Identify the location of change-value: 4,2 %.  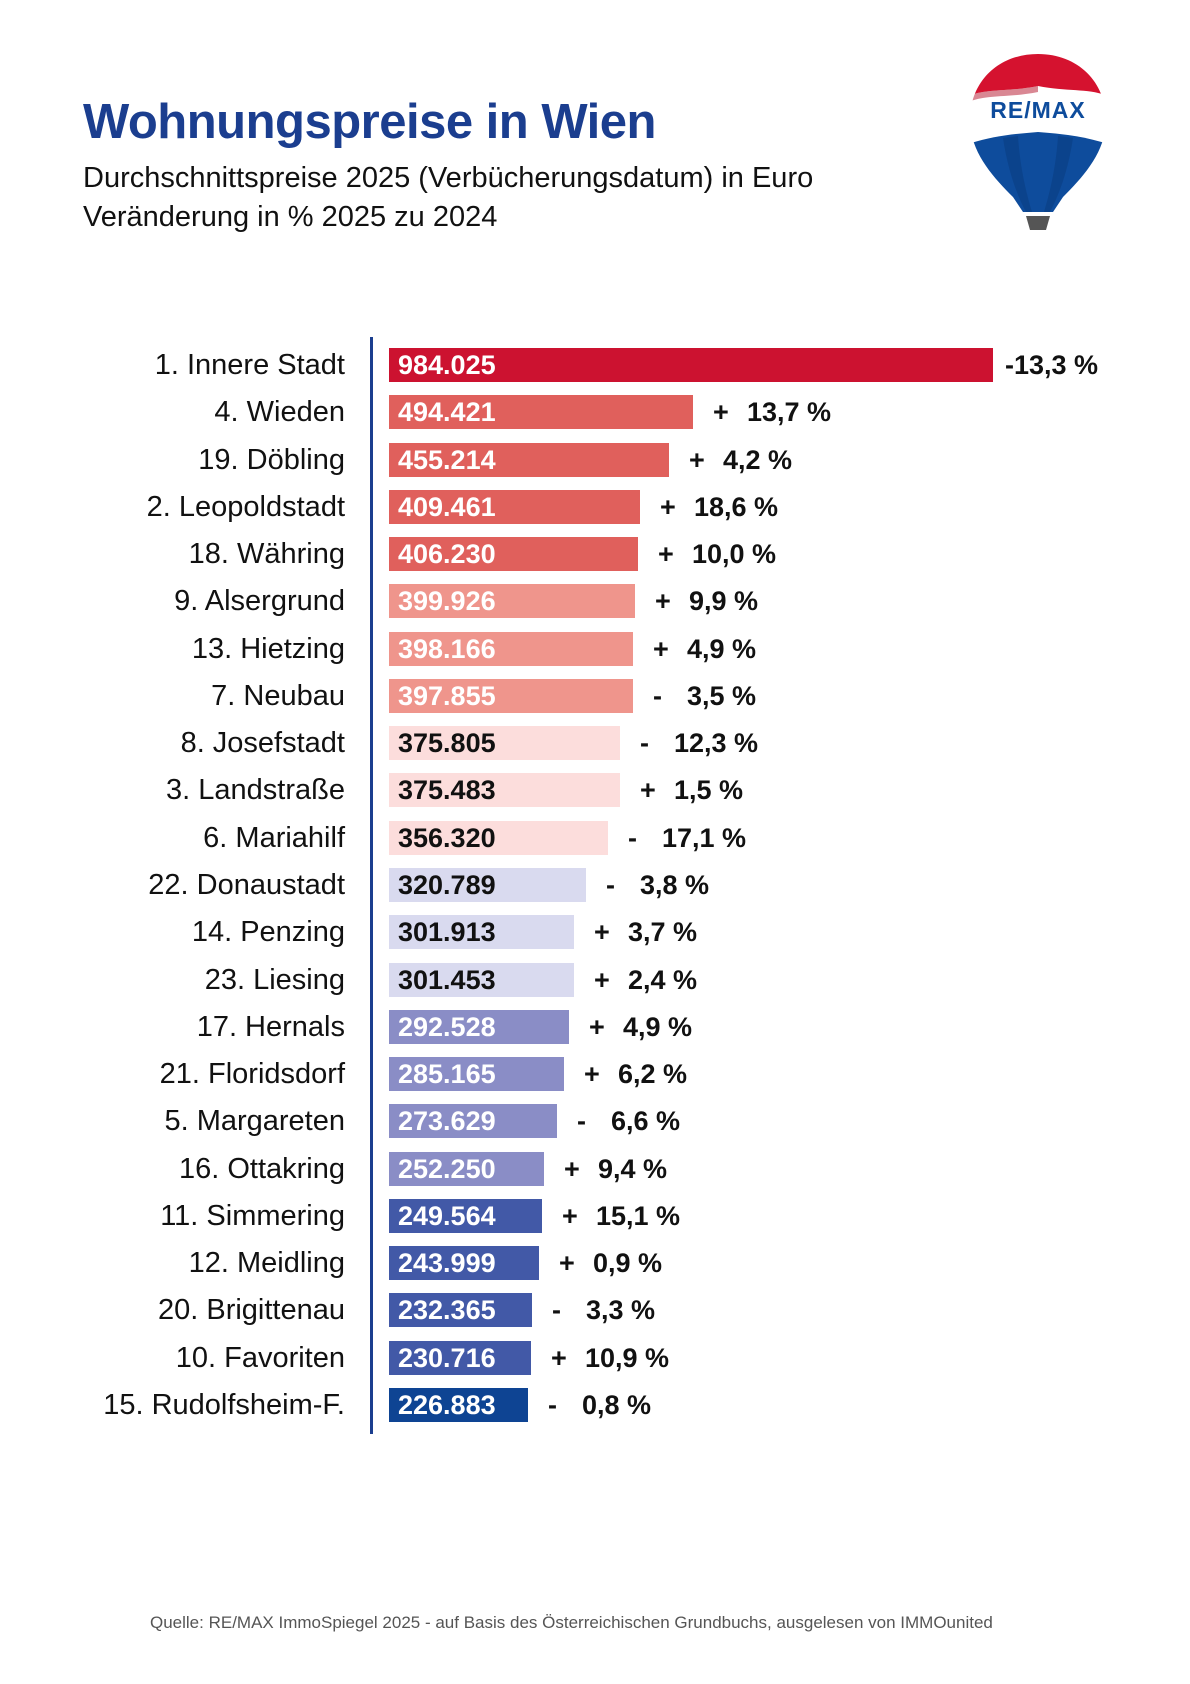
(758, 459).